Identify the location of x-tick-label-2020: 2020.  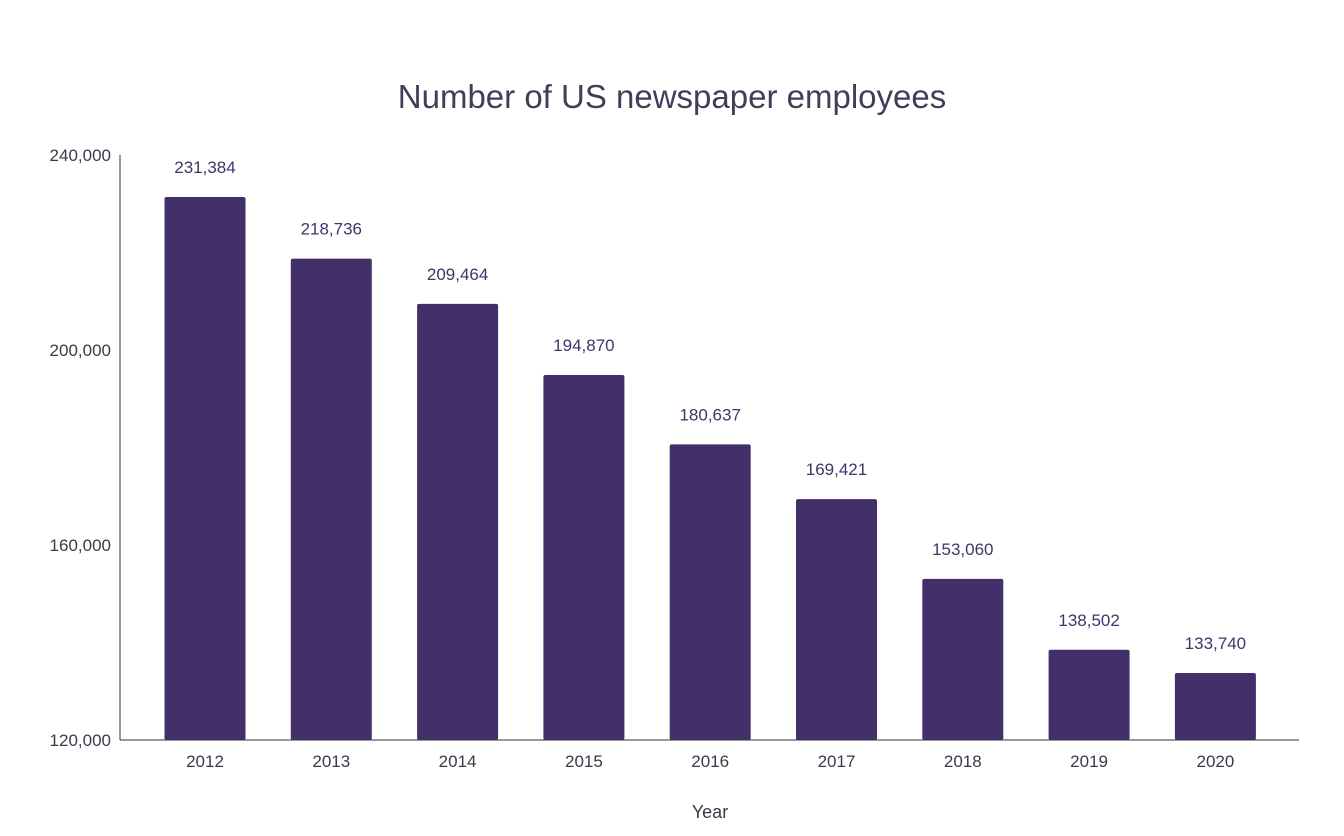
(1215, 761).